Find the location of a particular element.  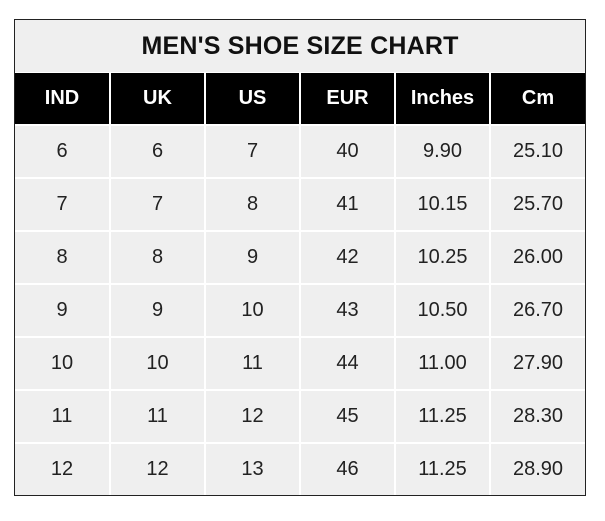

cell-uk: 10 is located at coordinates (157, 363).